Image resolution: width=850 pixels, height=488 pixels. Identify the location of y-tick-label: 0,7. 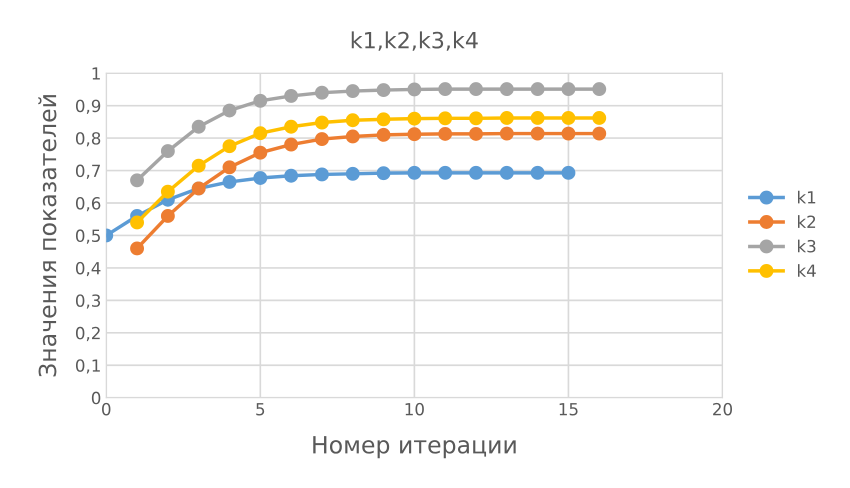
(88, 171).